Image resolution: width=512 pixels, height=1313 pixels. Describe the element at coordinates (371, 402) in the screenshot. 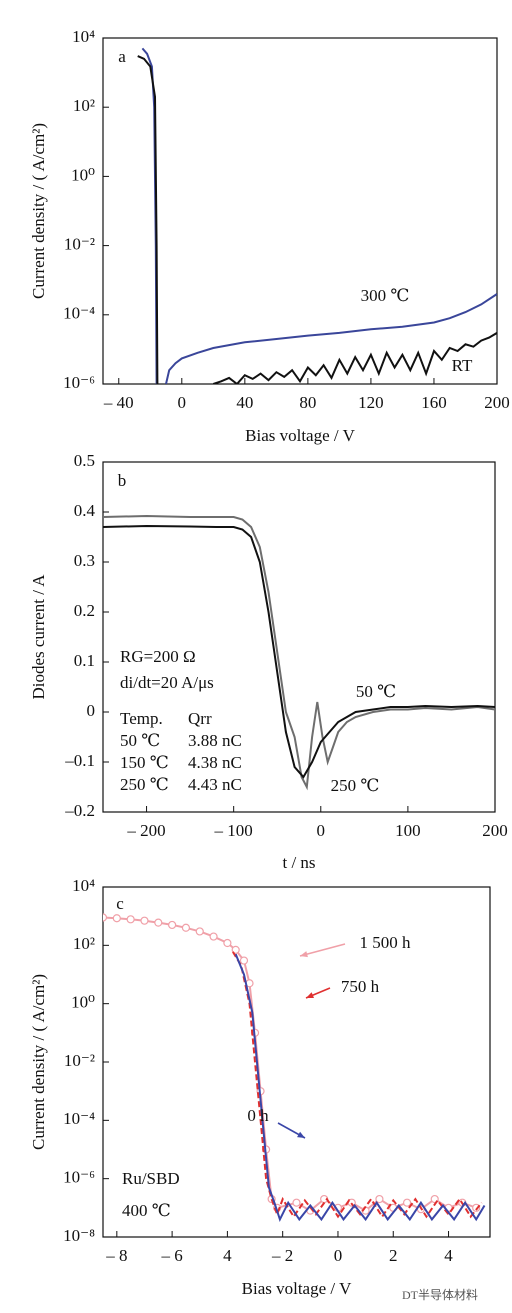

I see `x-tick-label: 120` at that location.